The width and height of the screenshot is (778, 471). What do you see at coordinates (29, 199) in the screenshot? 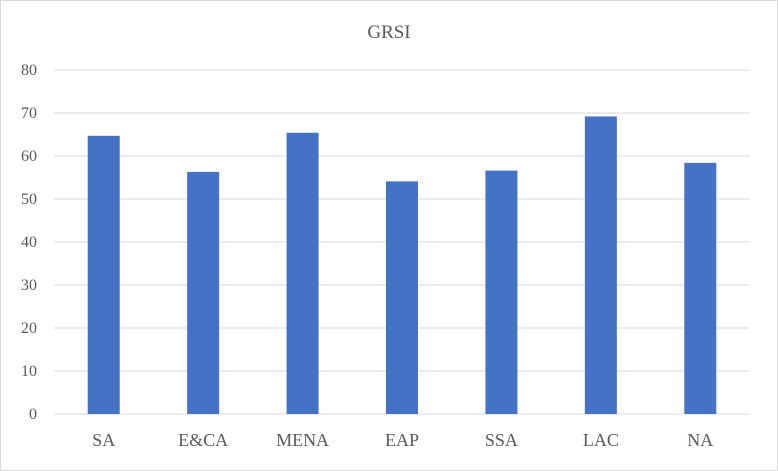
I see `y-tick-label: 50` at bounding box center [29, 199].